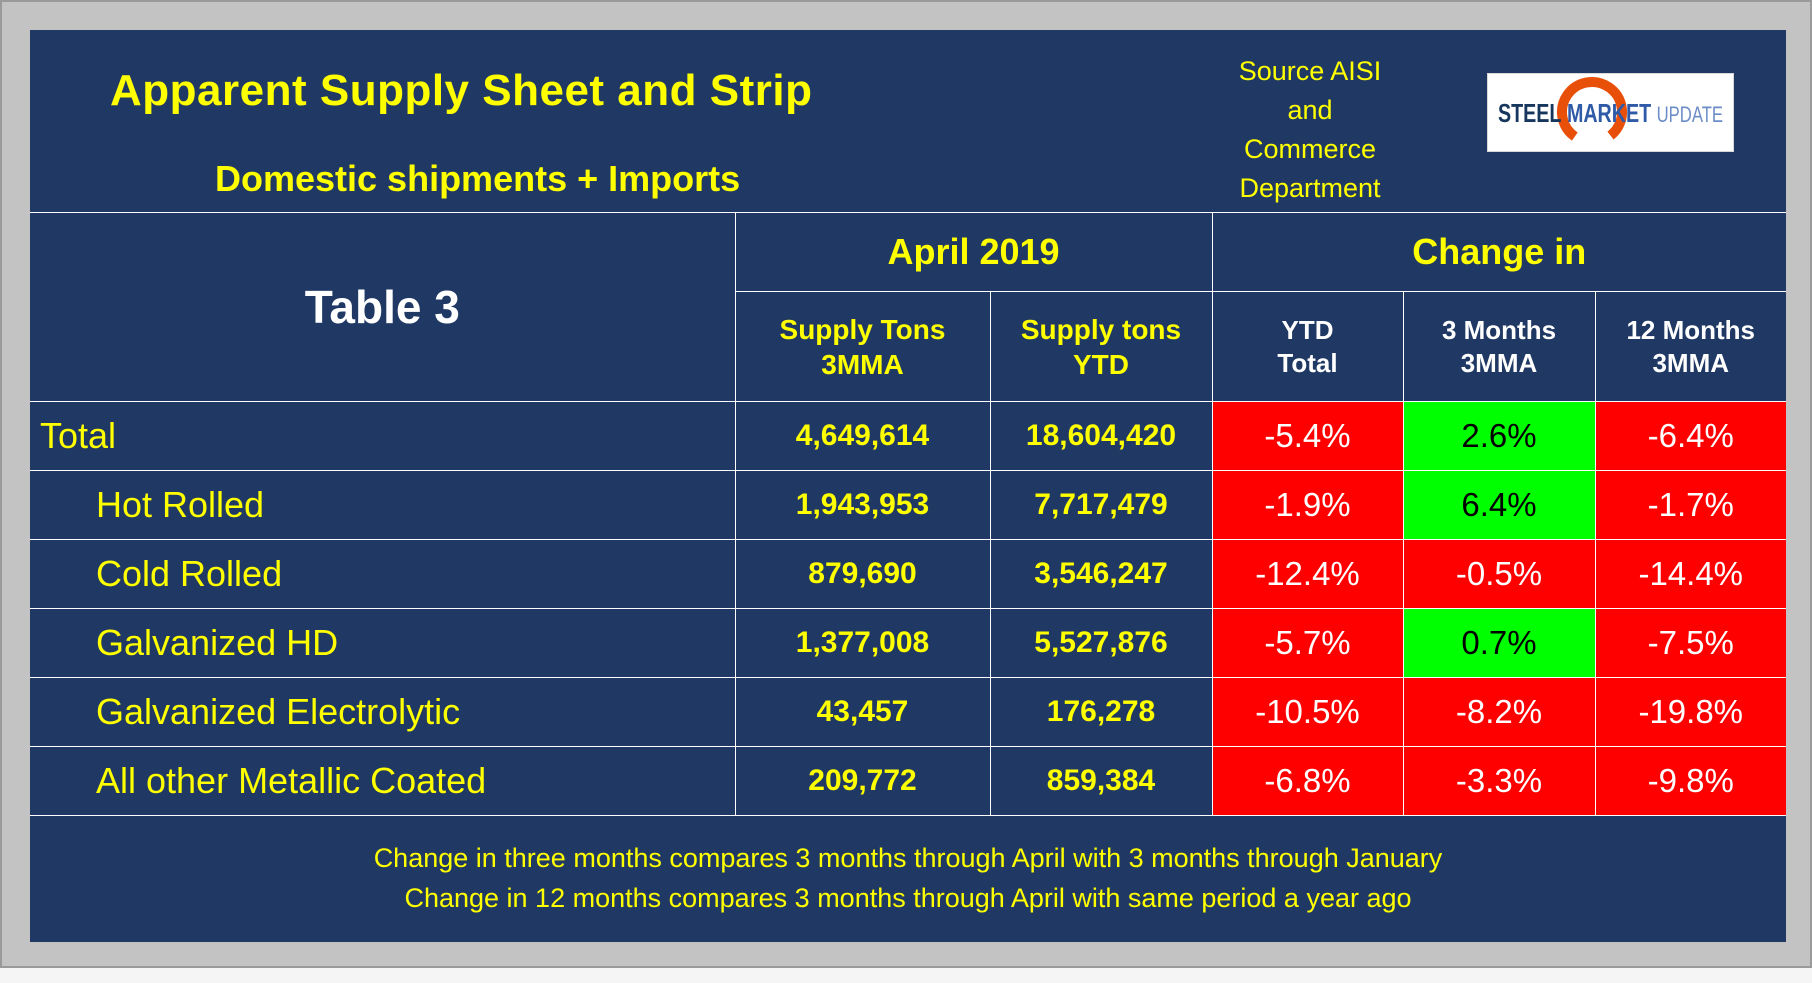  I want to click on change-12-months-cell: -9.8%, so click(1690, 781).